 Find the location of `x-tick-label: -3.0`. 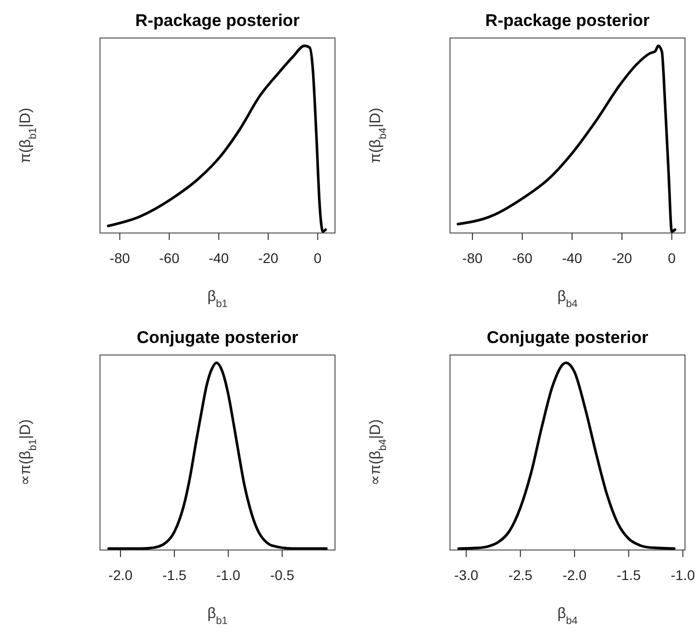

x-tick-label: -3.0 is located at coordinates (466, 575).